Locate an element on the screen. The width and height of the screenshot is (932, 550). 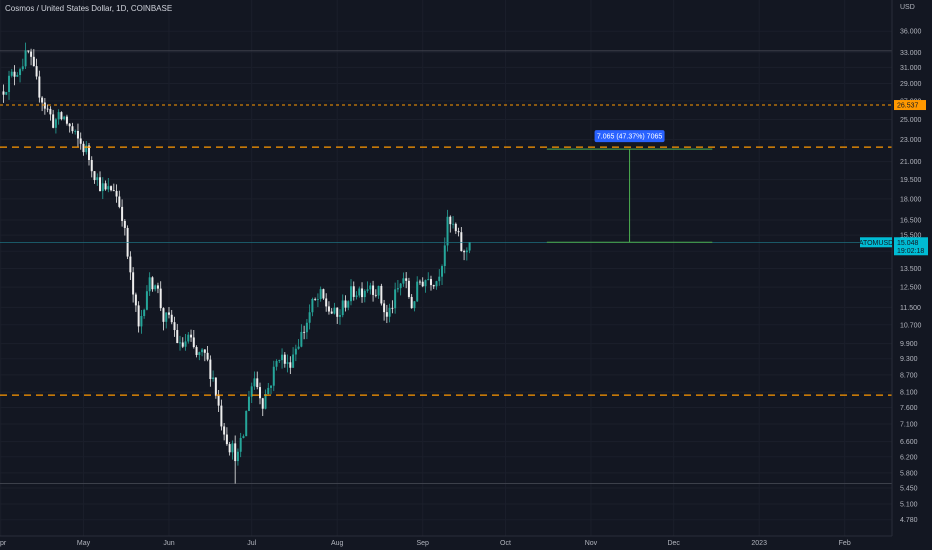
price-tick-label: 31.000 is located at coordinates (911, 68).